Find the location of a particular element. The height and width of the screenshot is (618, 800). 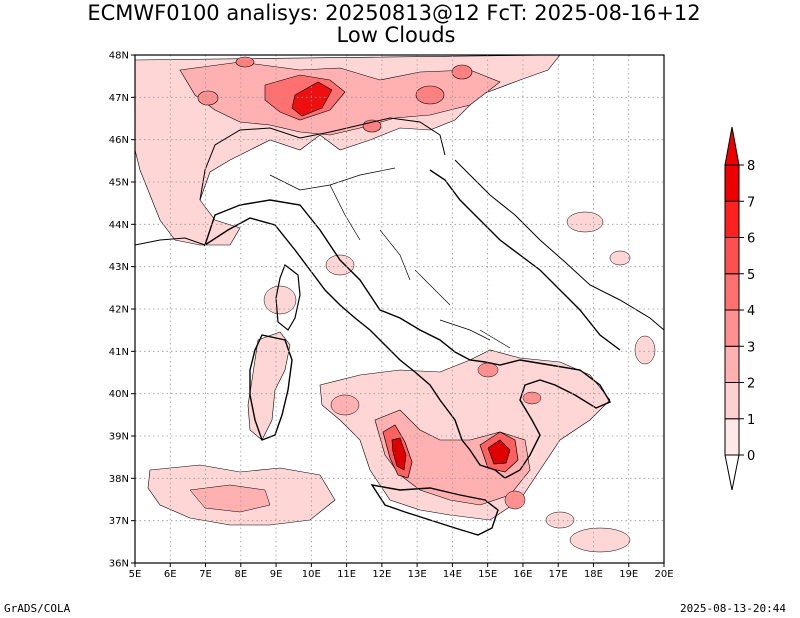

cloud-patch-ionian is located at coordinates (560, 520).